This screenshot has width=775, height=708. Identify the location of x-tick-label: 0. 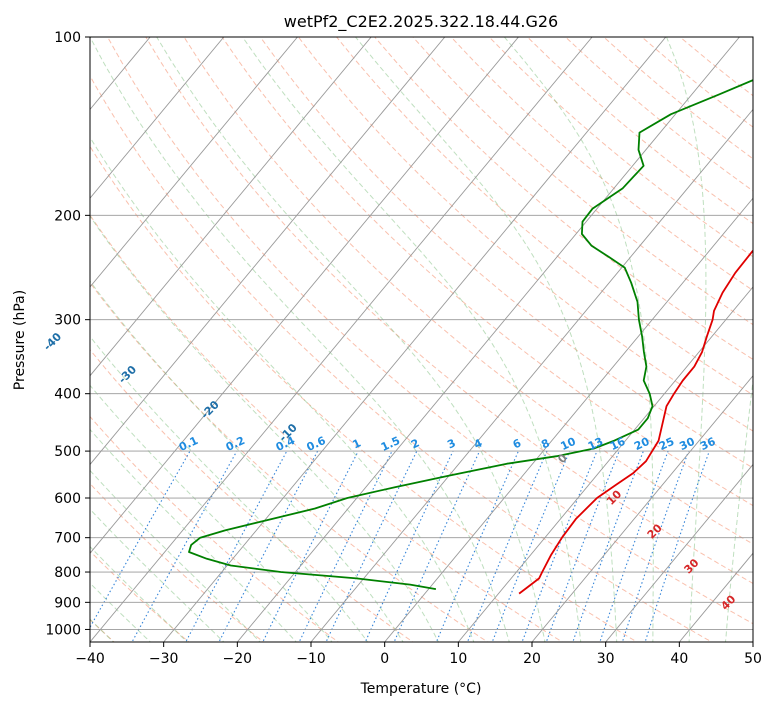
(384, 659).